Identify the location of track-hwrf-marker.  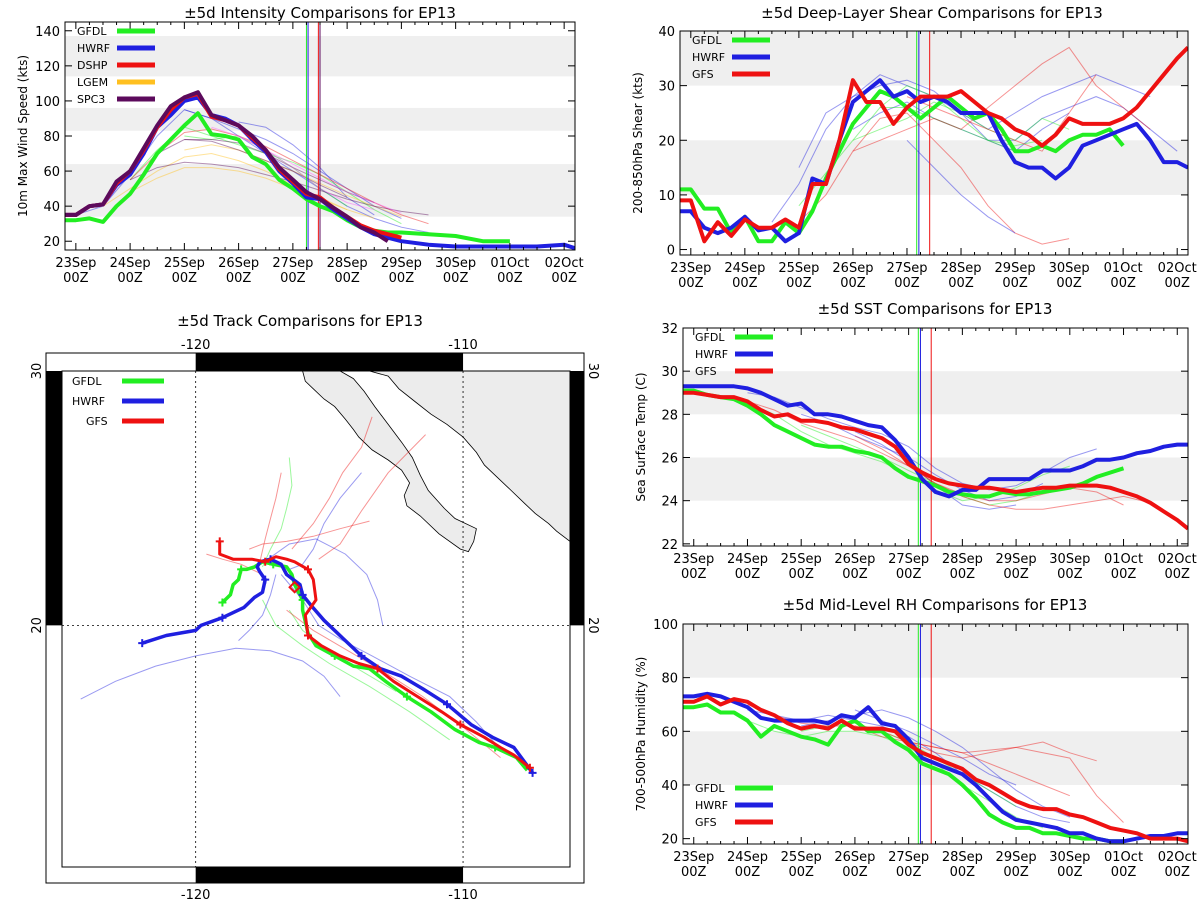
(142, 643).